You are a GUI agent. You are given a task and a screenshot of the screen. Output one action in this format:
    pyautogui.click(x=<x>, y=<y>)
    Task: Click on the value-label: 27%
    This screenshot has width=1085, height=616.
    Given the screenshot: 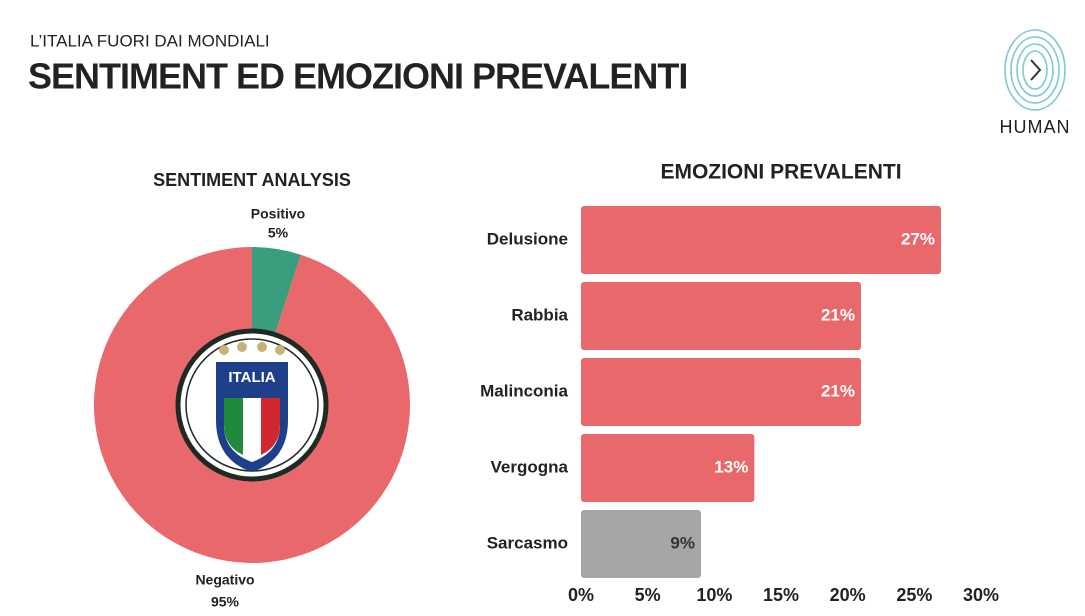 What is the action you would take?
    pyautogui.click(x=918, y=238)
    